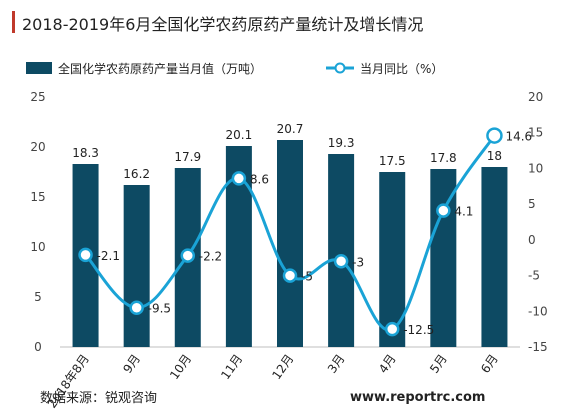  Describe the element at coordinates (13, 22) in the screenshot. I see `title-accent-bar` at that location.